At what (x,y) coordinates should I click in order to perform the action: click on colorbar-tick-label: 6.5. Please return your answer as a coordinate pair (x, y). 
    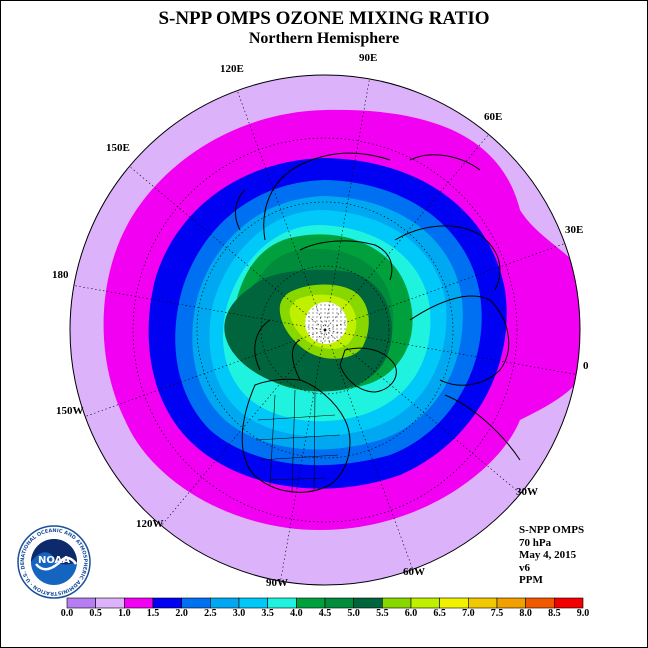
    Looking at the image, I should click on (439, 613).